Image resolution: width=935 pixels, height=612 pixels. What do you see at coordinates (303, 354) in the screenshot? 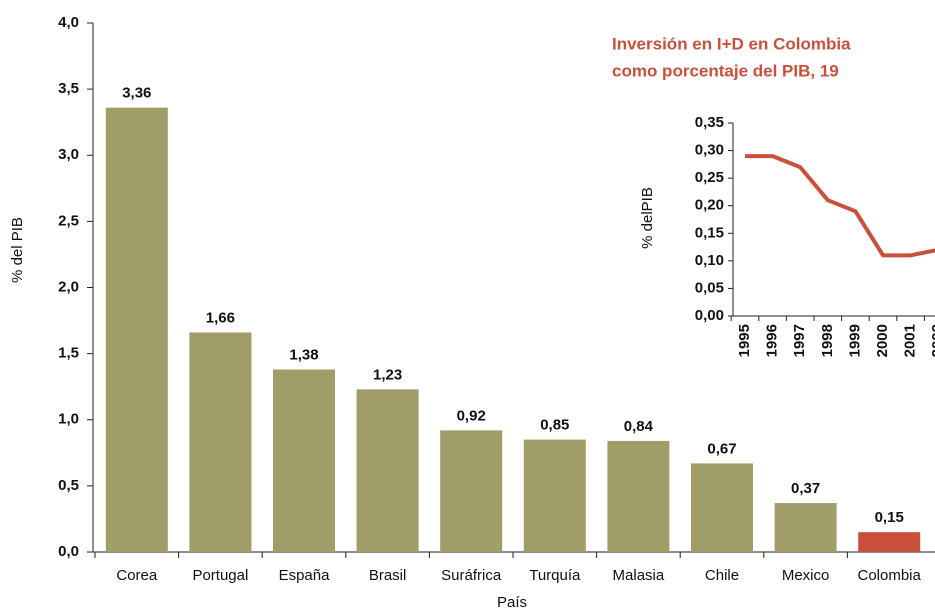
I see `data-label: 1,38` at bounding box center [303, 354].